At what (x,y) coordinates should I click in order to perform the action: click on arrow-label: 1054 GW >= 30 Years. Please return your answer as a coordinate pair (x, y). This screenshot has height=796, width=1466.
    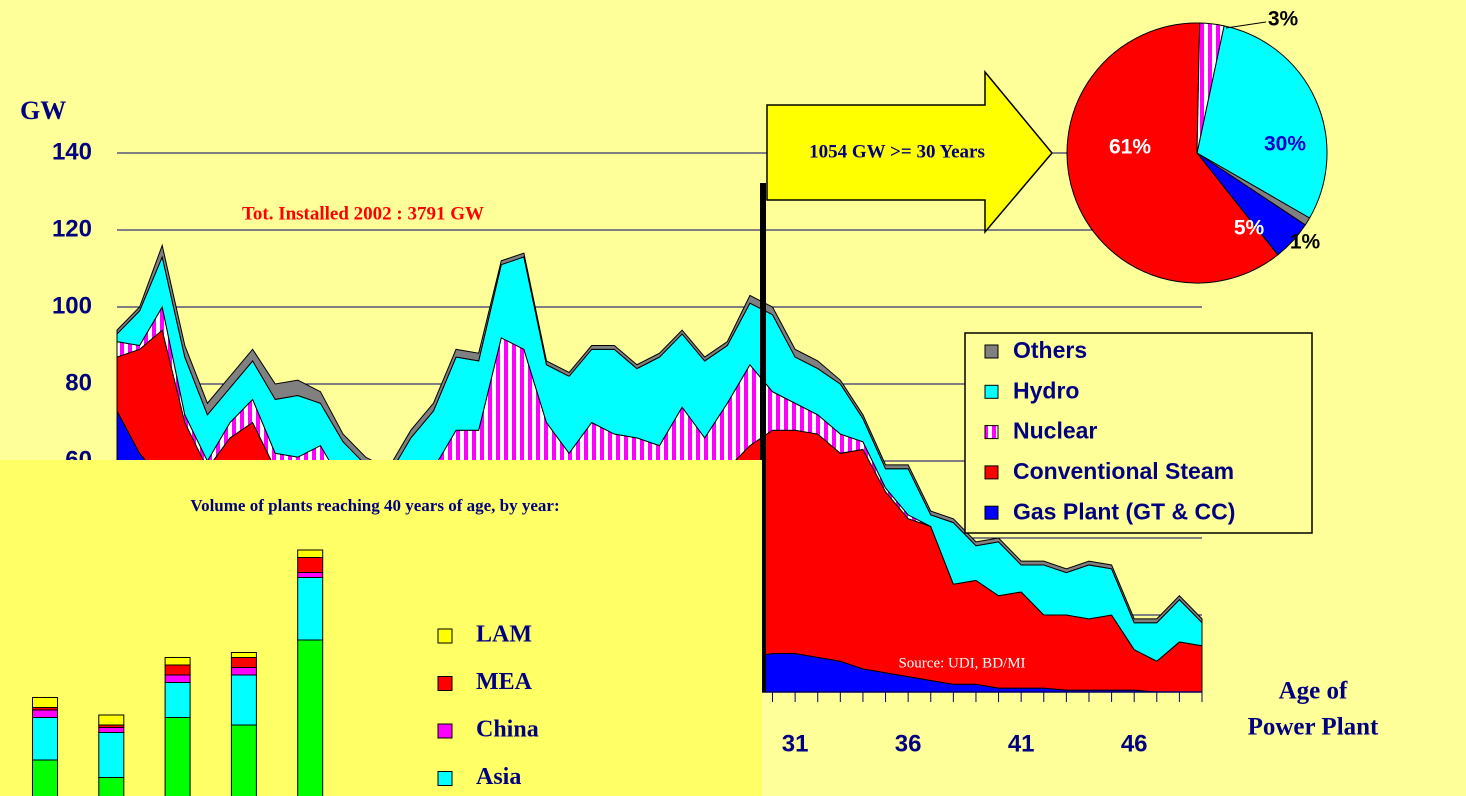
    Looking at the image, I should click on (897, 151).